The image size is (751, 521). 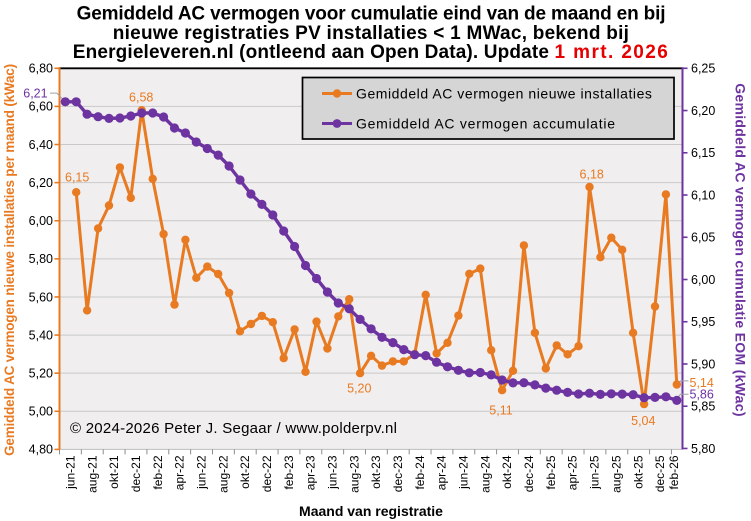 What do you see at coordinates (595, 472) in the screenshot?
I see `svg-text: jun-25` at bounding box center [595, 472].